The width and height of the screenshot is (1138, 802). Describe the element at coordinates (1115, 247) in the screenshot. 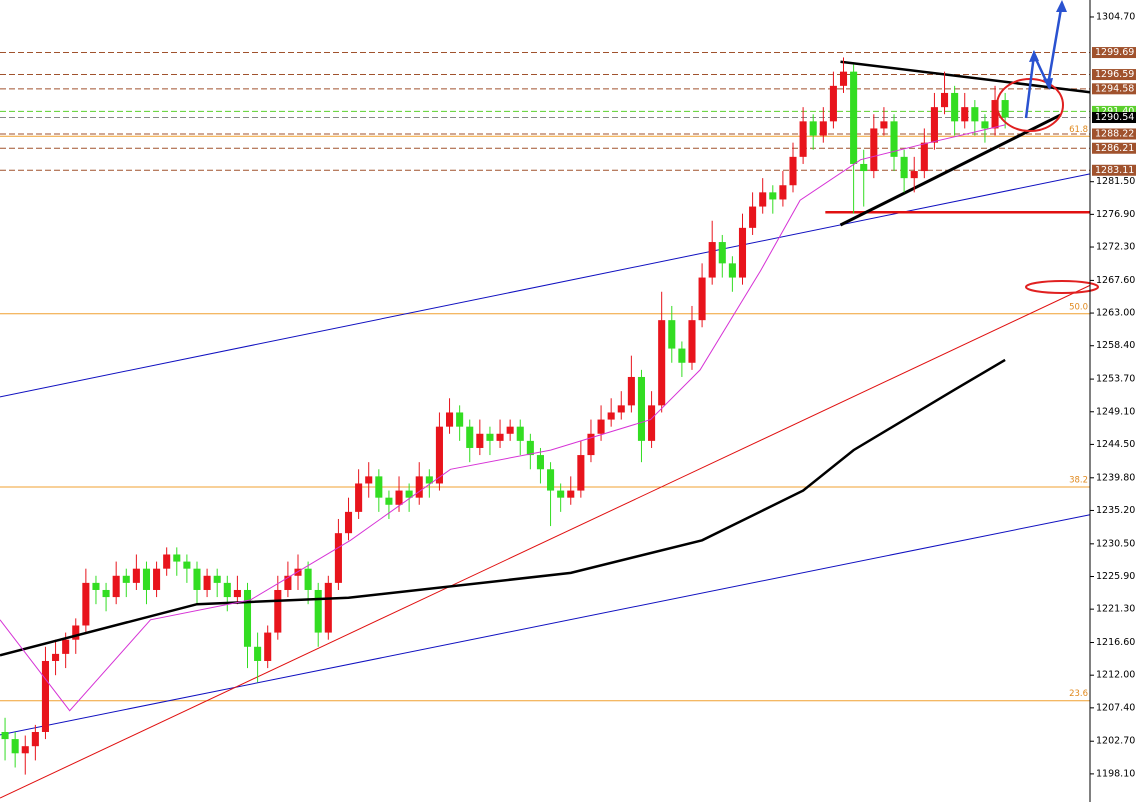

I see `y-tick-label: 1272.30` at that location.